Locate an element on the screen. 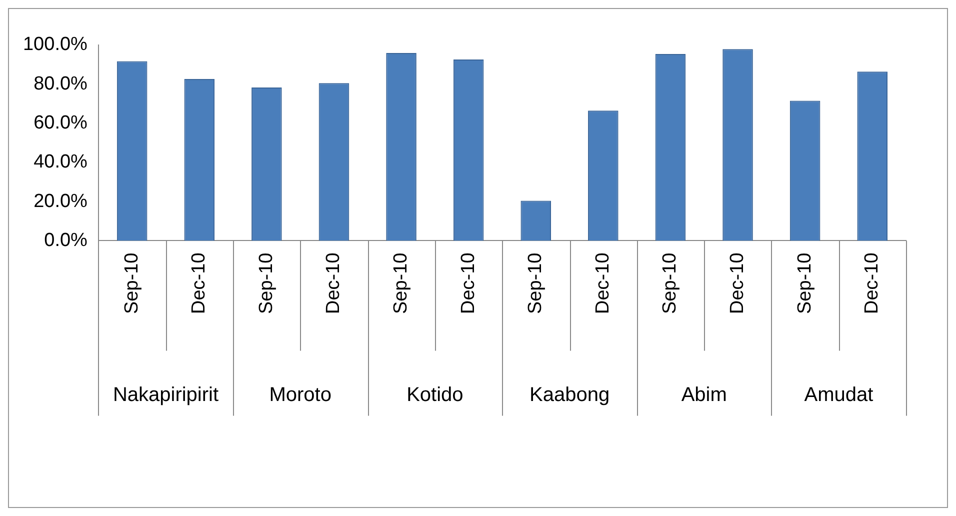 The width and height of the screenshot is (956, 516). text: Amudat is located at coordinates (839, 395).